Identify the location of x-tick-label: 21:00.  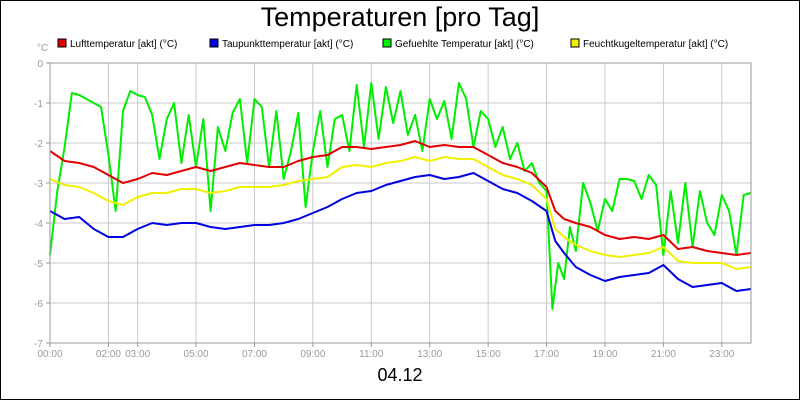
(663, 354).